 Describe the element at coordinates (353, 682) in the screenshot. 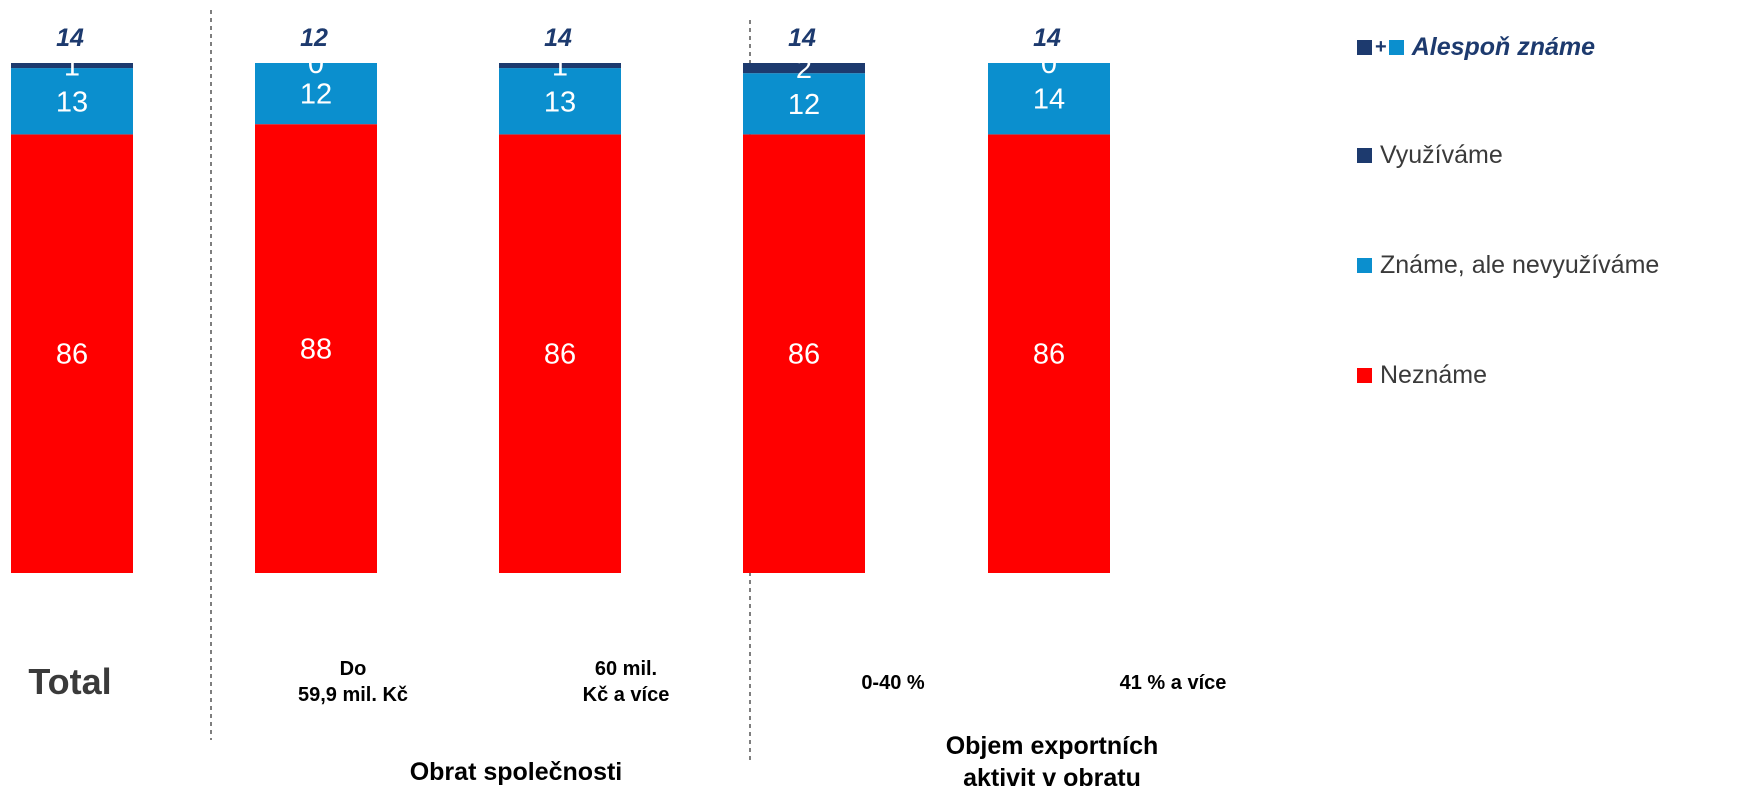

I see `category-label-turnover-low: Do 59,9 mil. Kč` at that location.